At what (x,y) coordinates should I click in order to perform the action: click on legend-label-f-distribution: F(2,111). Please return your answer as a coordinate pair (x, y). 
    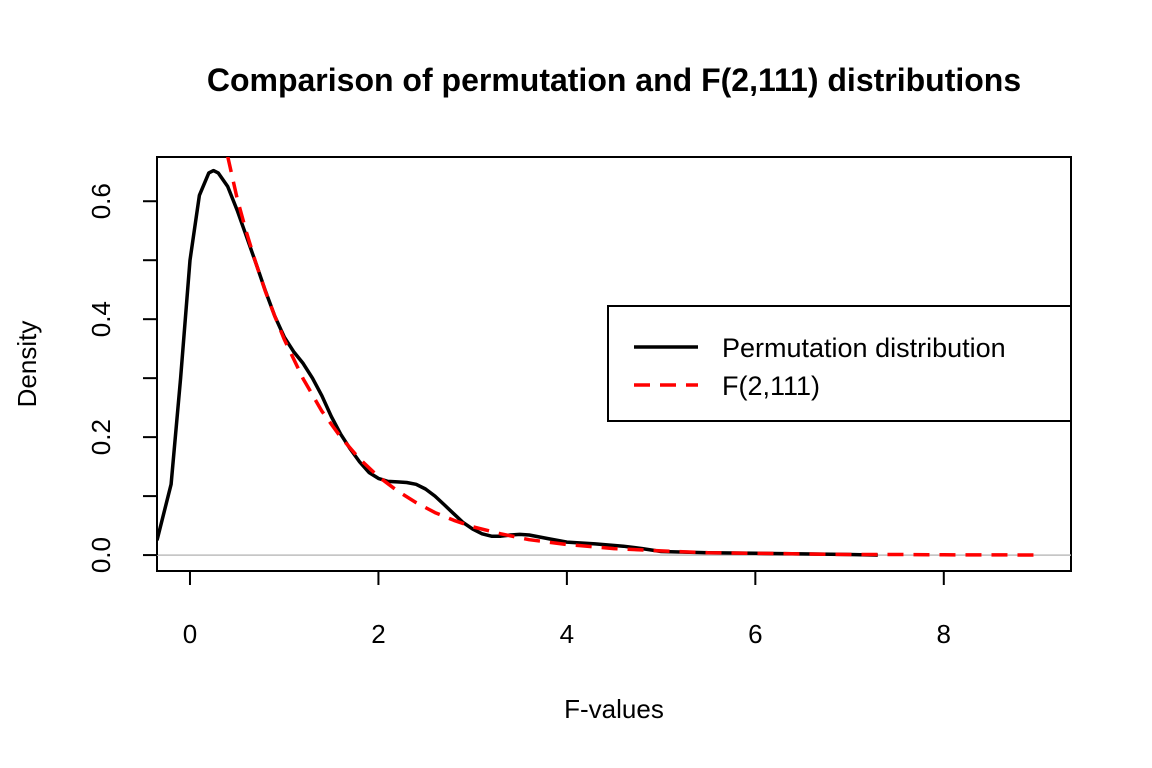
    Looking at the image, I should click on (771, 386).